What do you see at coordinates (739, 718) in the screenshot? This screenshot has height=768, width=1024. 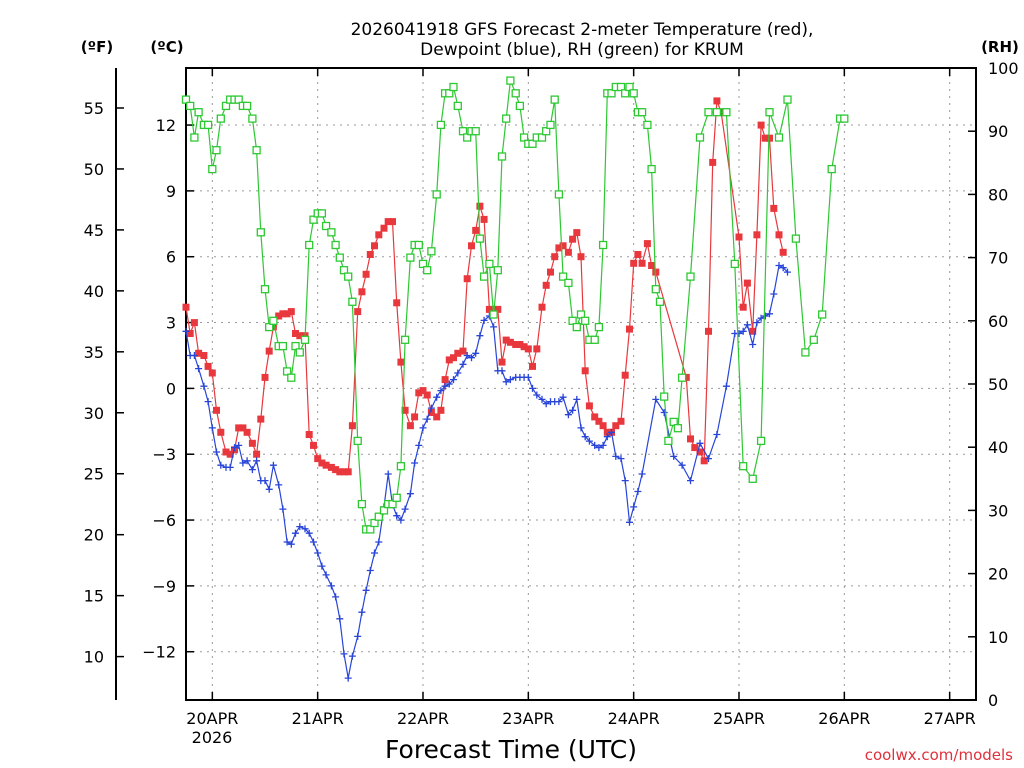 I see `x-tick-label: 25APR` at bounding box center [739, 718].